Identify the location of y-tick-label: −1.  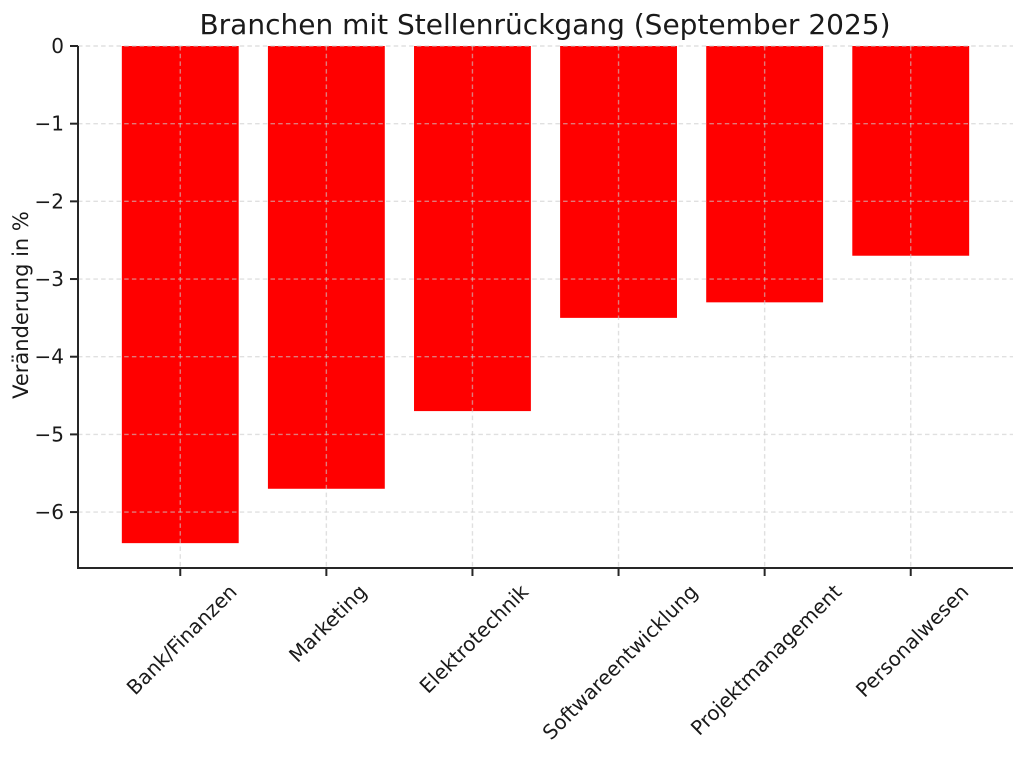
(49, 124).